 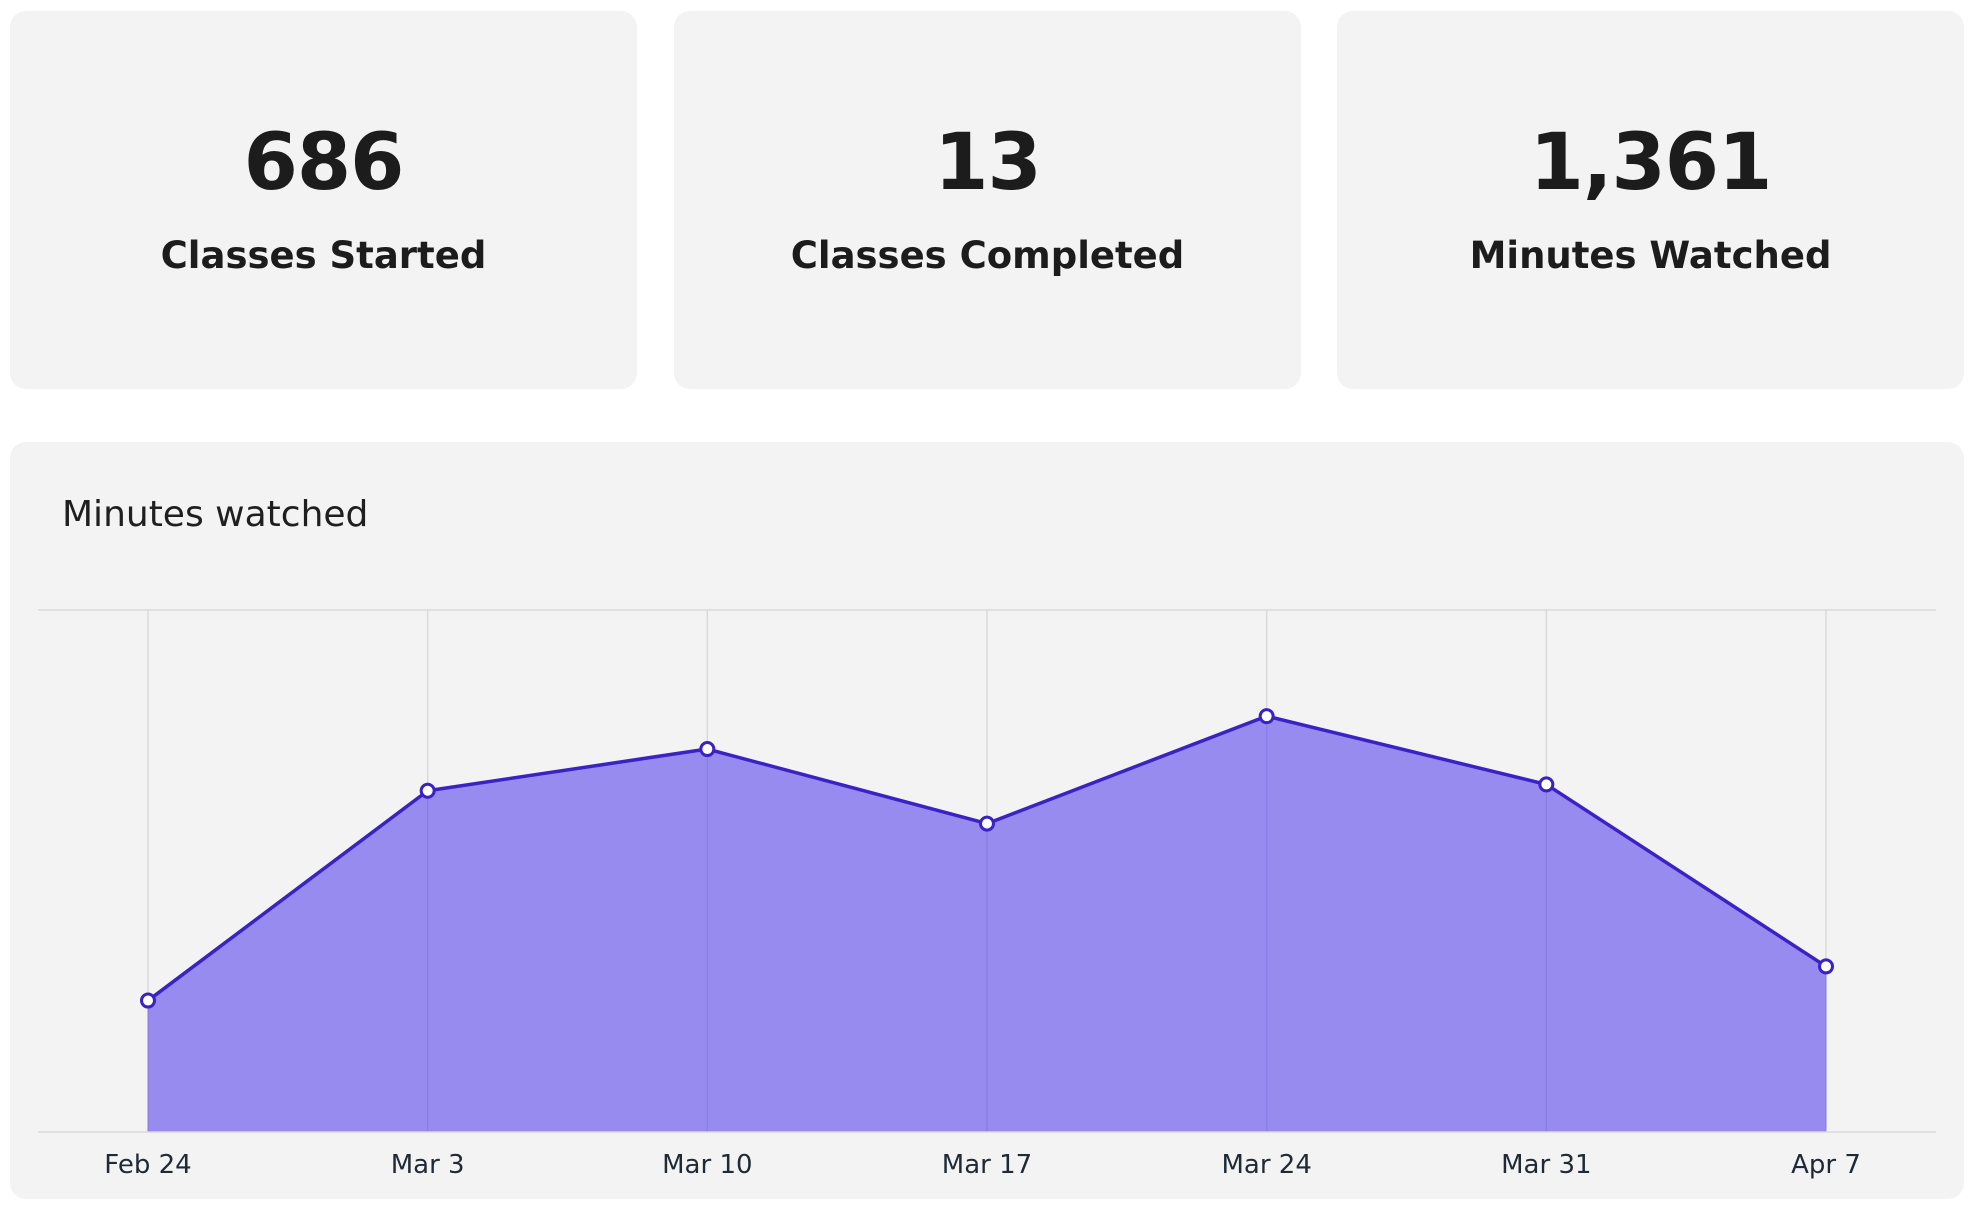 What do you see at coordinates (323, 255) in the screenshot?
I see `stat-label: Classes Started` at bounding box center [323, 255].